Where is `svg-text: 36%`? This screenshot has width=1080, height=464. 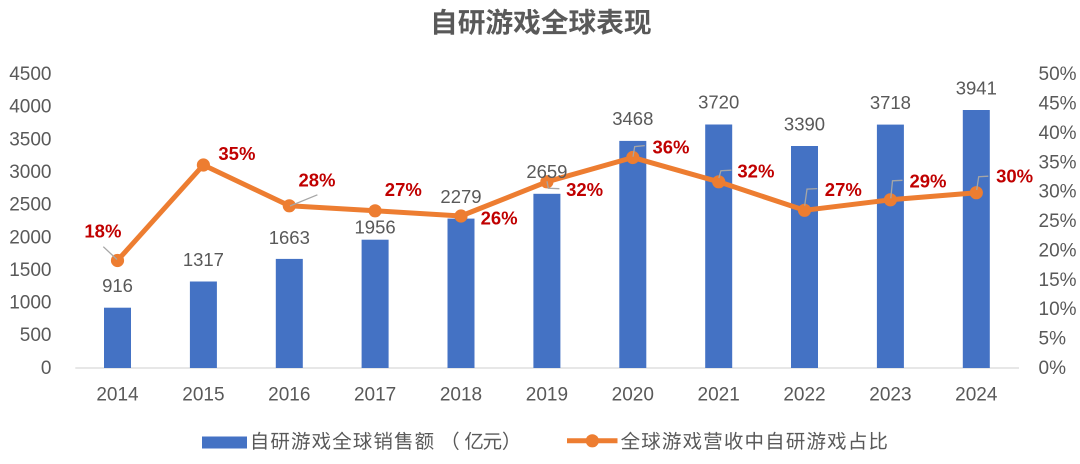 svg-text: 36% is located at coordinates (670, 147).